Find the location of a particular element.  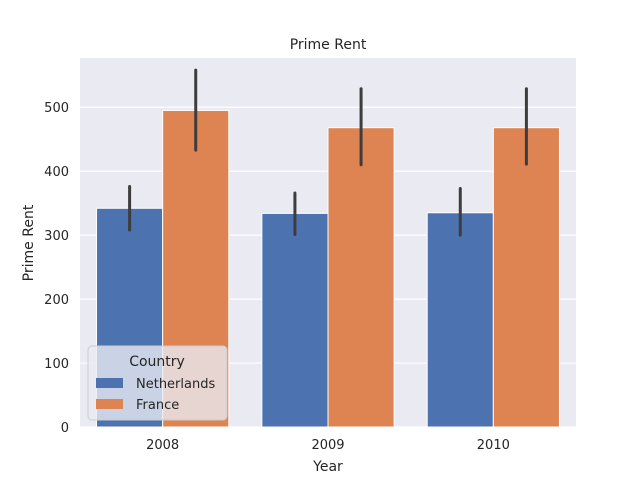

legend-label-france: France is located at coordinates (157, 405).